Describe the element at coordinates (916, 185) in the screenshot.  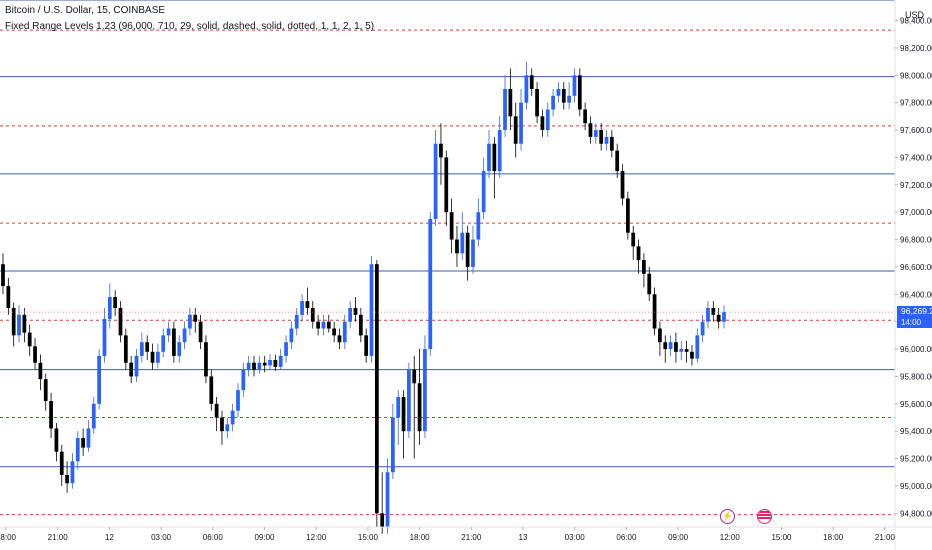
I see `price-tick-label: 97,200.00` at that location.